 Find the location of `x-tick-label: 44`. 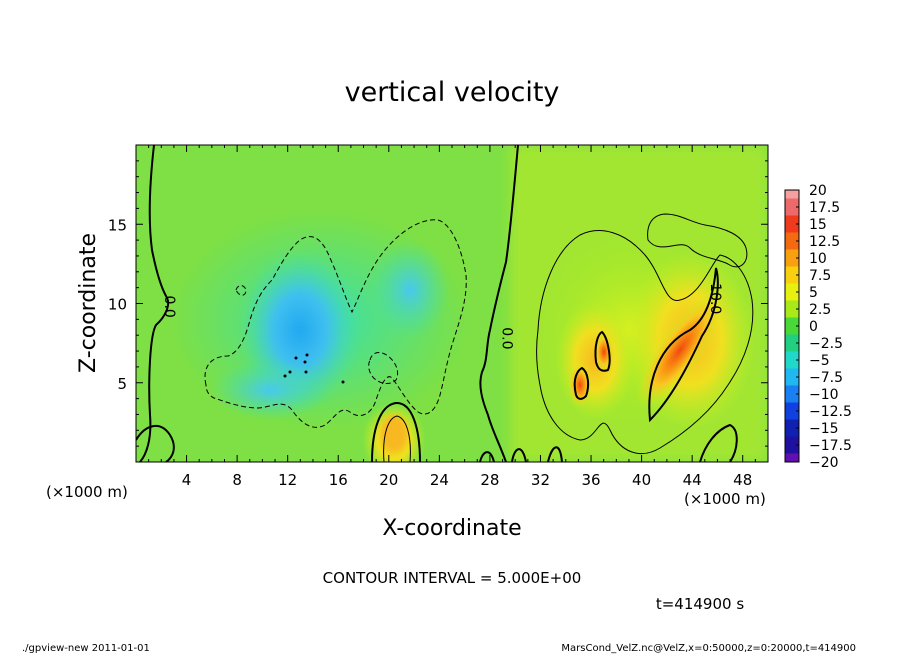

x-tick-label: 44 is located at coordinates (692, 480).